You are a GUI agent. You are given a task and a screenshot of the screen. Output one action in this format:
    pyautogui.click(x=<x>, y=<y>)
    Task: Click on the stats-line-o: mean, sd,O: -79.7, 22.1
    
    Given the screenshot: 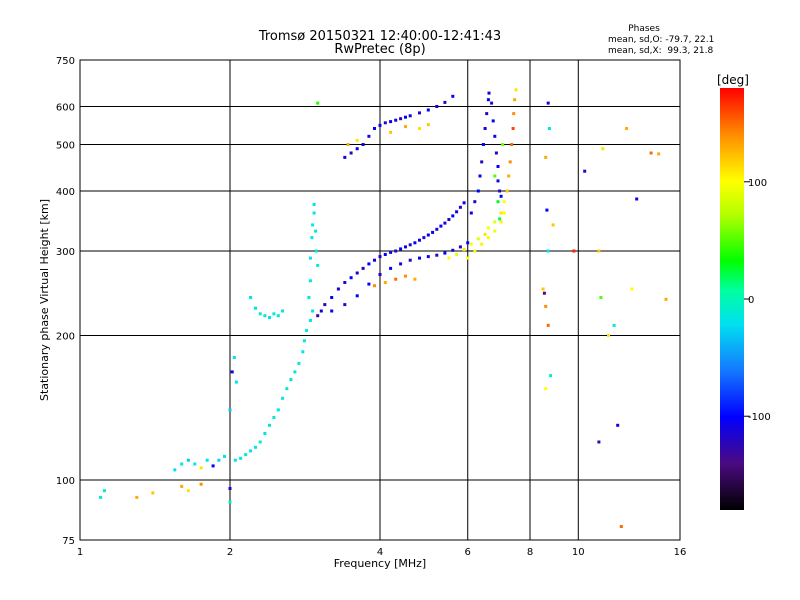 What is the action you would take?
    pyautogui.click(x=661, y=40)
    